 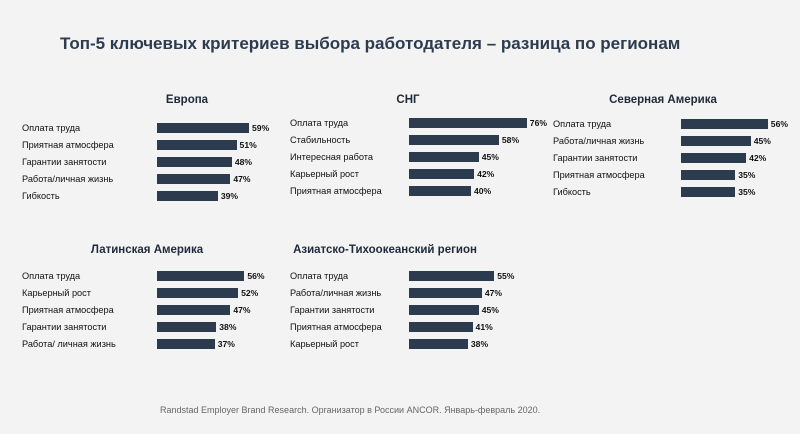 I want to click on bar-row: Оплата труда 59%, so click(x=147, y=128).